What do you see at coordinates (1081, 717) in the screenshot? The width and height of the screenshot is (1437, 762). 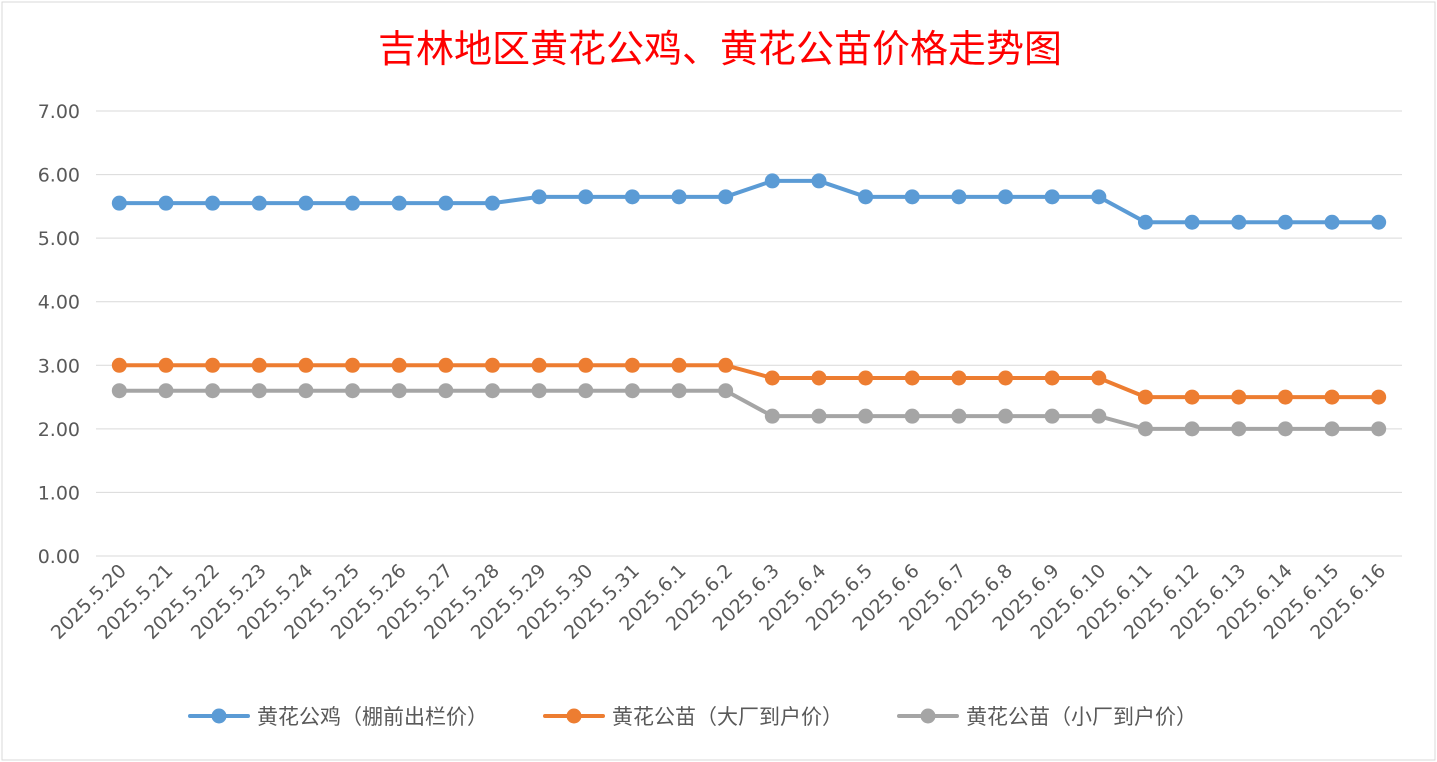 I see `legend-label: 黄花公苗（小厂到户价）` at bounding box center [1081, 717].